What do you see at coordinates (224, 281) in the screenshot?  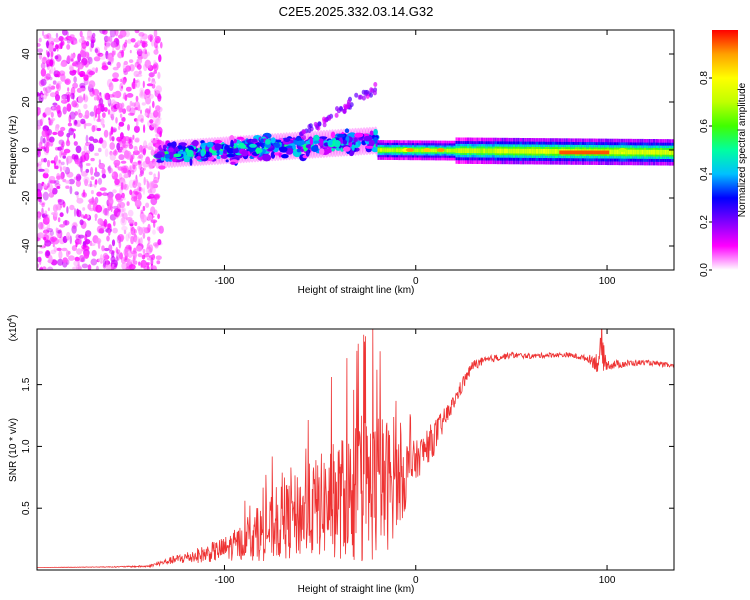 I see `spectrogram-x-tick-label: -100` at bounding box center [224, 281].